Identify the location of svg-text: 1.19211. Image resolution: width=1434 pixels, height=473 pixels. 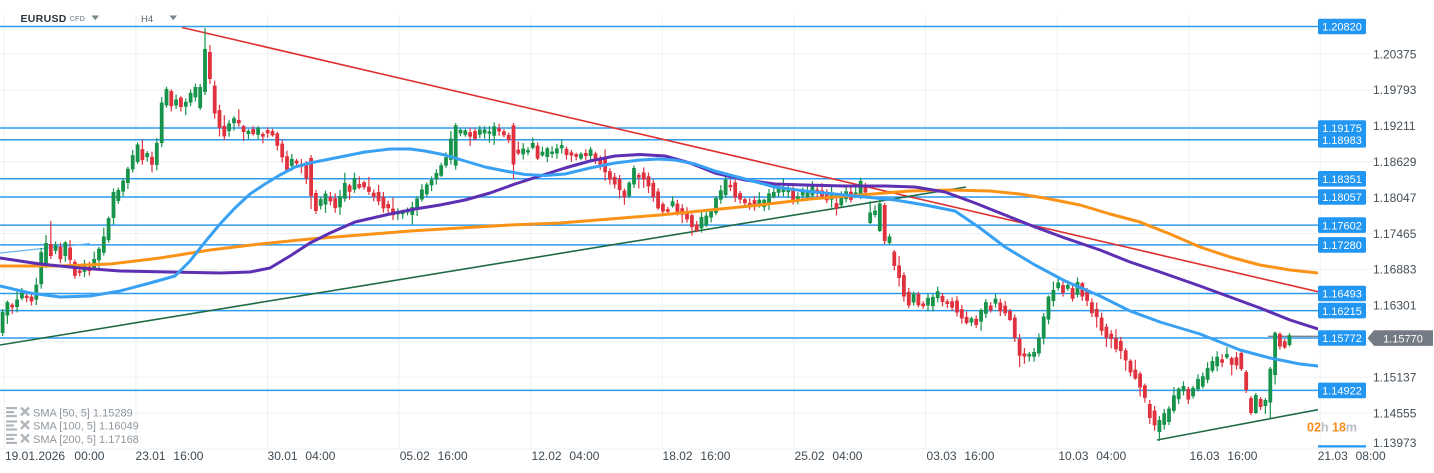
(1394, 126).